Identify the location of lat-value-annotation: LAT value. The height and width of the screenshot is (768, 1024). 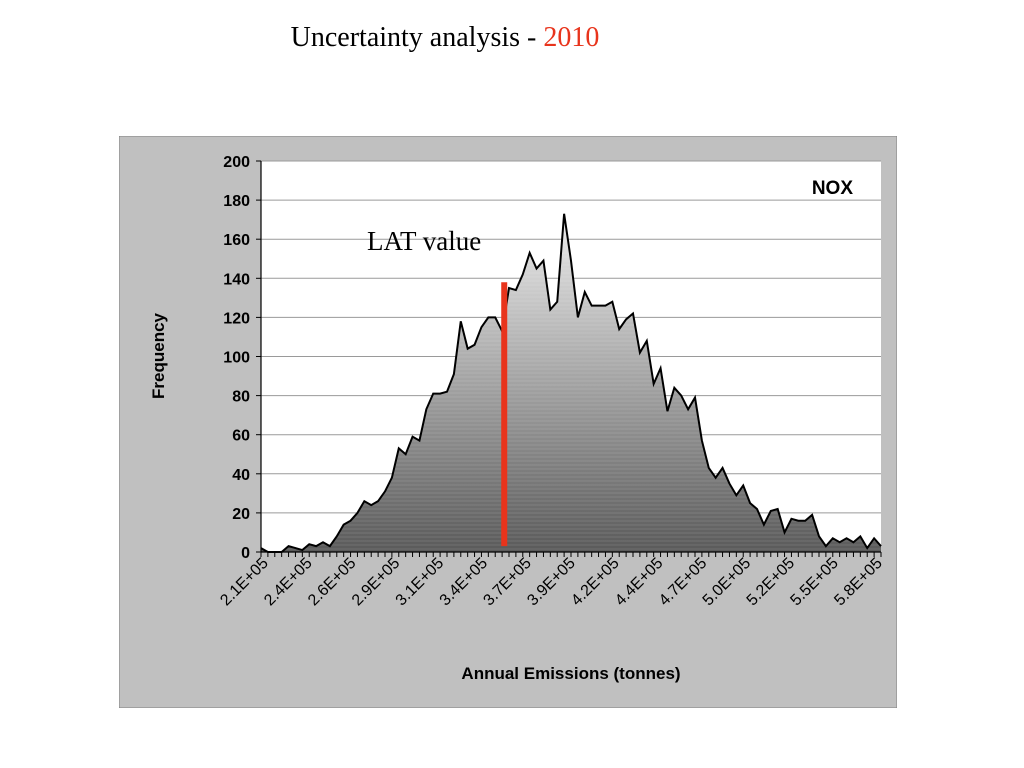
(424, 241).